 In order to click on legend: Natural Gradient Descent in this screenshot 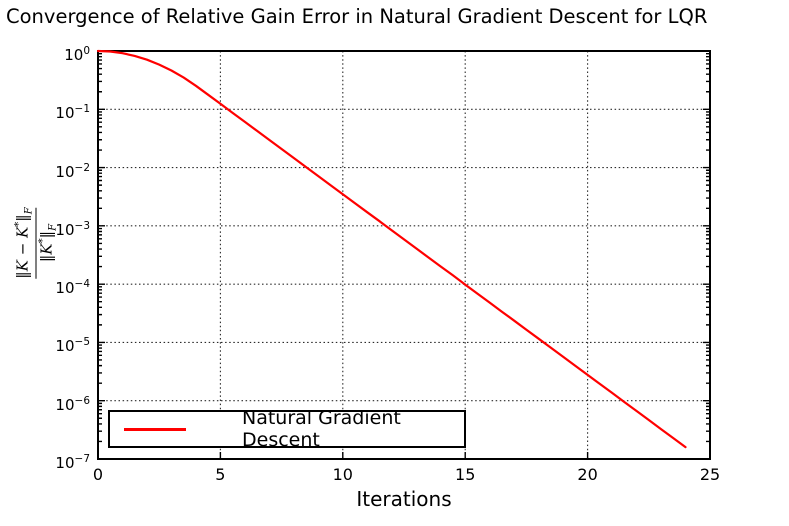, I will do `click(287, 429)`.